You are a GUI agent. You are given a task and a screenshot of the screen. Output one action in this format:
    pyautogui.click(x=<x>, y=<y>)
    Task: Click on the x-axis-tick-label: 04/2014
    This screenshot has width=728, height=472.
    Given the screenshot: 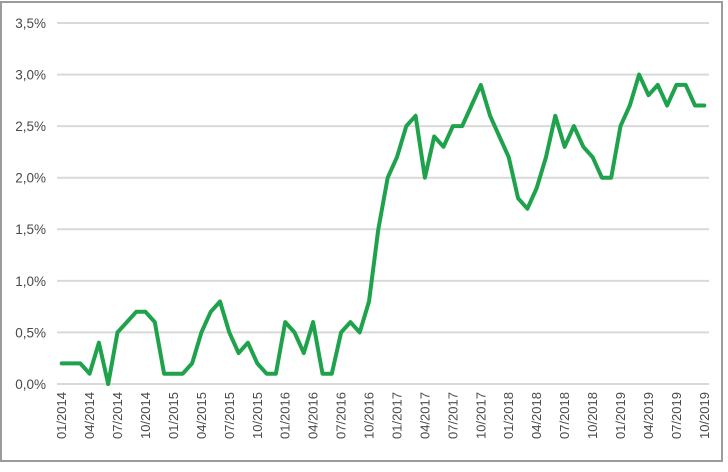 What is the action you would take?
    pyautogui.click(x=89, y=415)
    